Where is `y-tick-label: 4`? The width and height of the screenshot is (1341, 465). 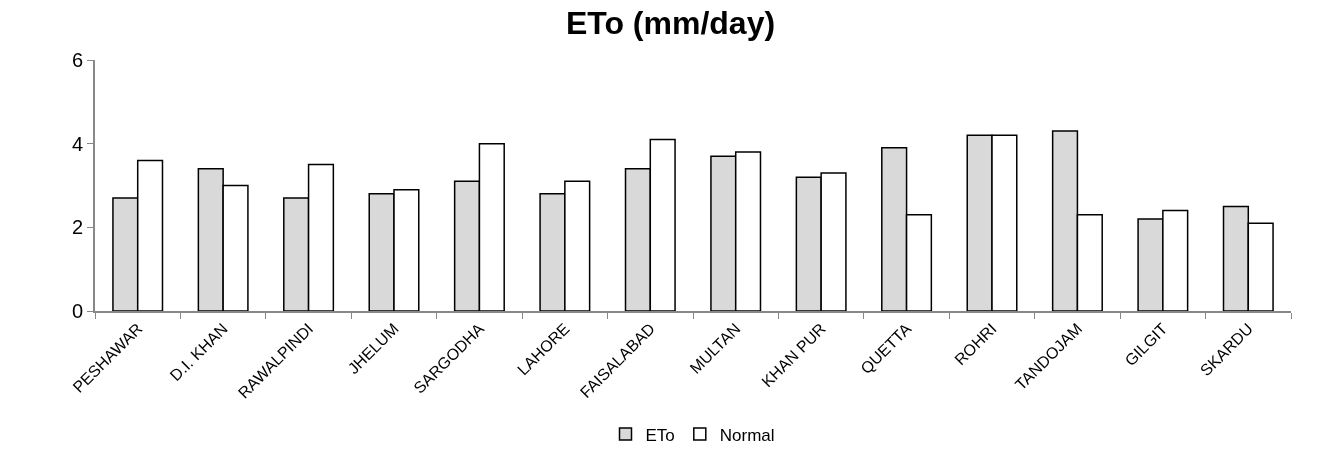 y-tick-label: 4 is located at coordinates (77, 143).